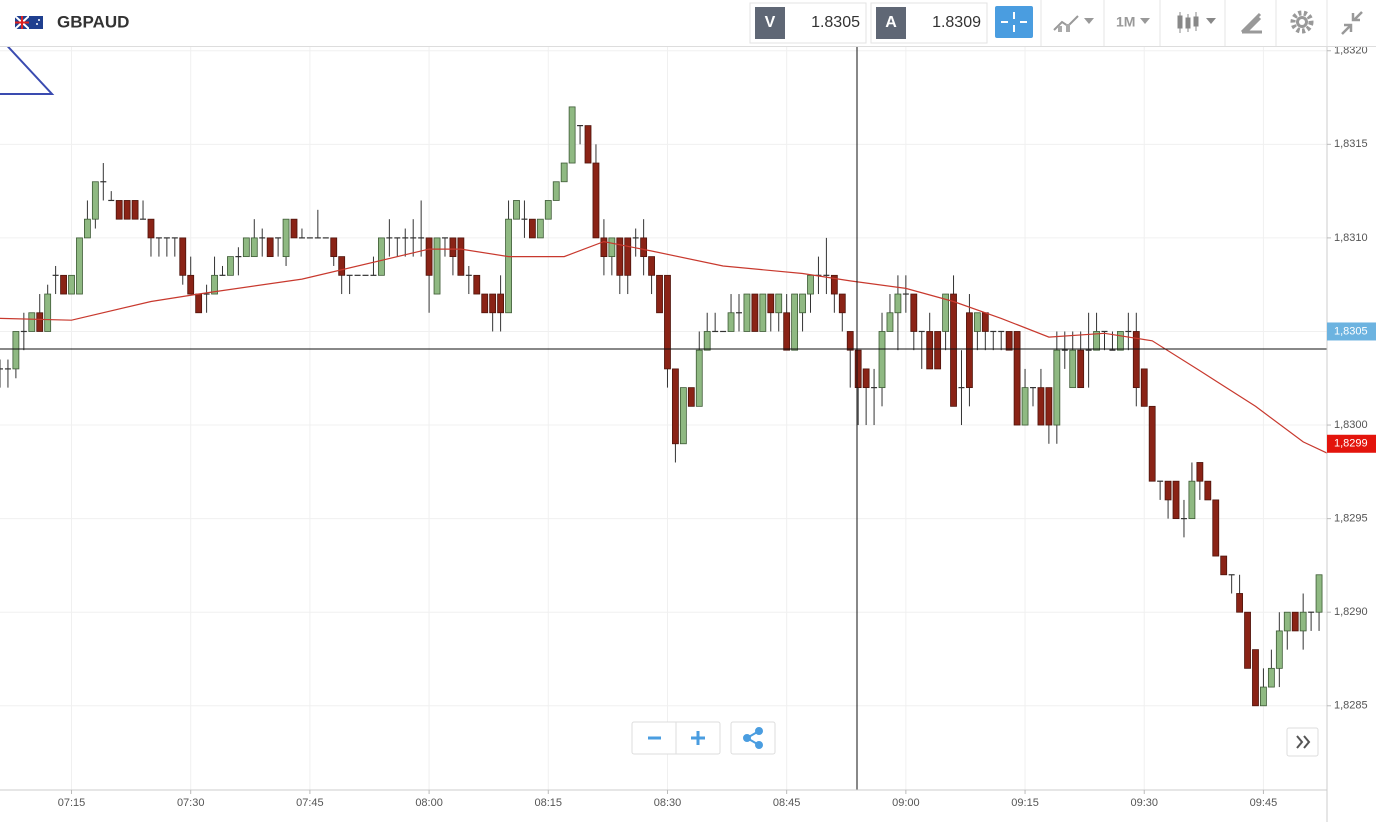 The height and width of the screenshot is (822, 1376). Describe the element at coordinates (1014, 22) in the screenshot. I see `crosshair-button` at that location.